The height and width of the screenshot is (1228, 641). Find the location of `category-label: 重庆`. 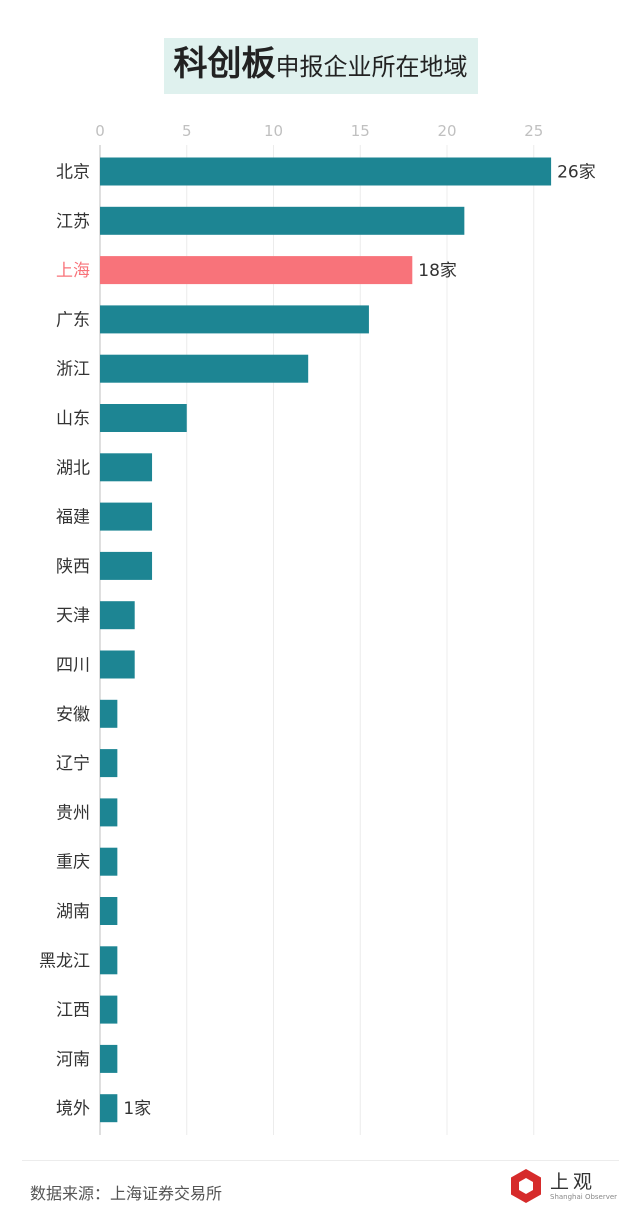

category-label: 重庆 is located at coordinates (73, 863).